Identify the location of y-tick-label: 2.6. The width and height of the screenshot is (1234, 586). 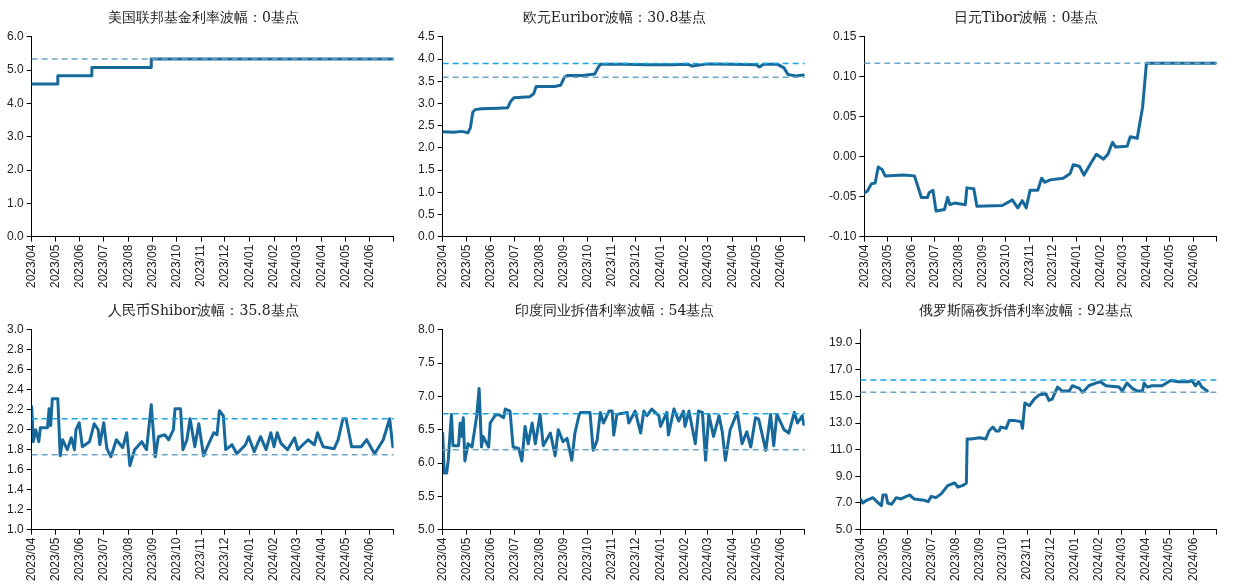
(15, 369).